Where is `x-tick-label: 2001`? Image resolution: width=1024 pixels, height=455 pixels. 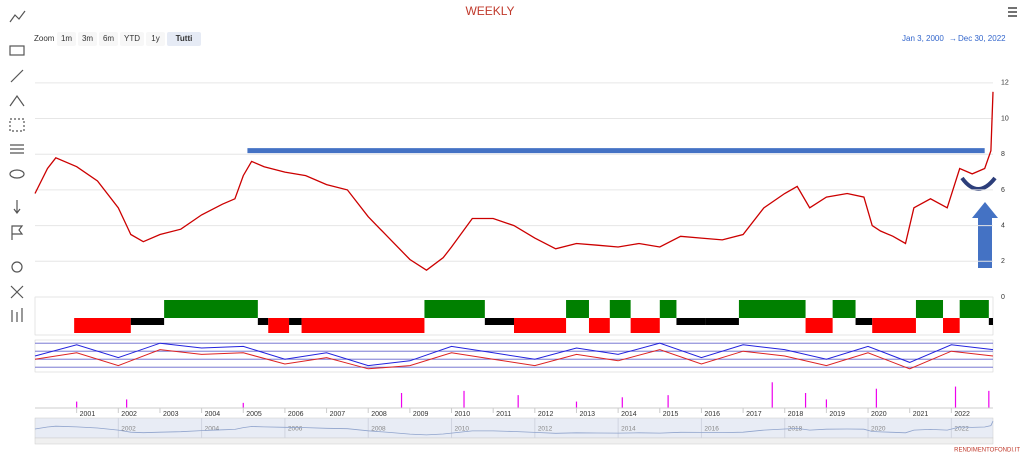
x-tick-label: 2001 is located at coordinates (88, 414).